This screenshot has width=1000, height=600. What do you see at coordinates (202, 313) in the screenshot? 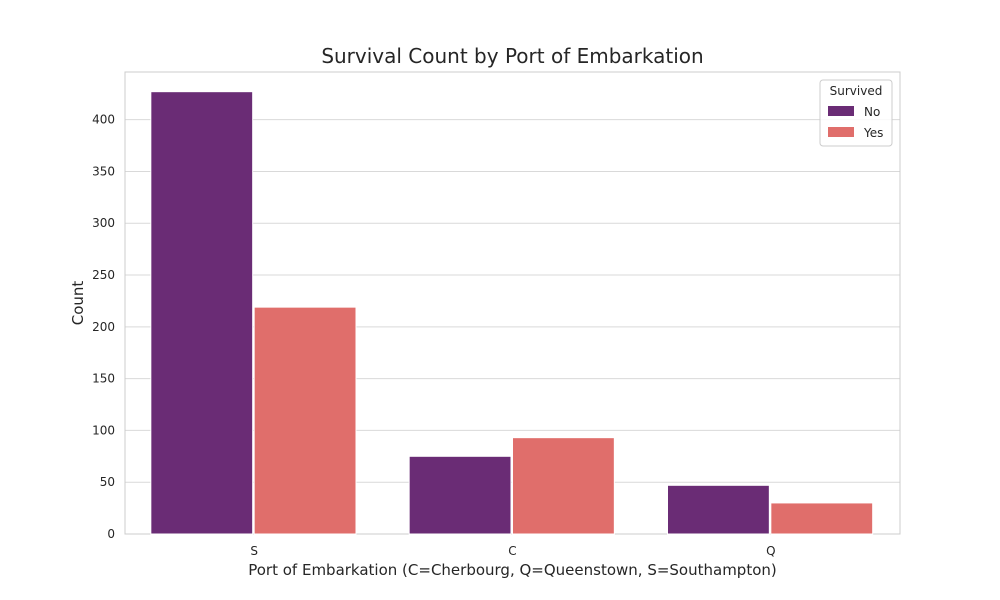
I see `bar-no-s` at bounding box center [202, 313].